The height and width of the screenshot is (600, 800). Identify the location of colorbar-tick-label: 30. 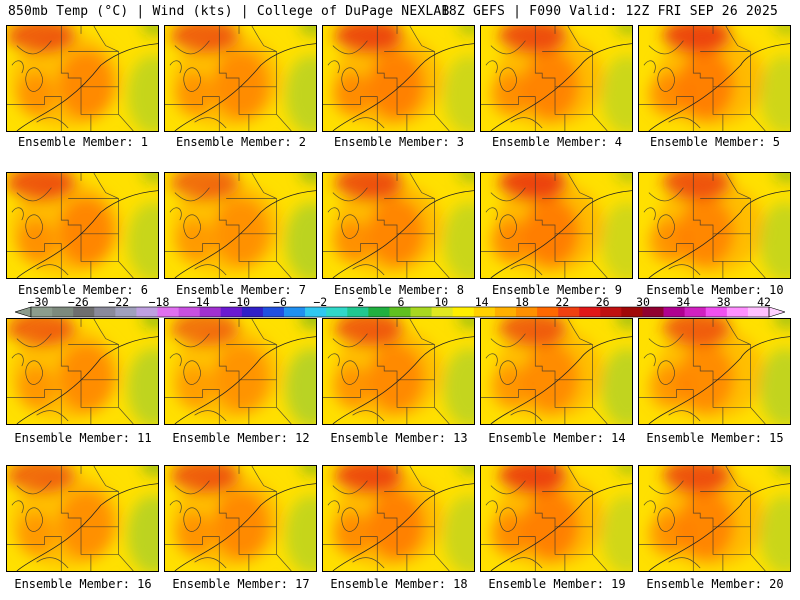
(643, 302).